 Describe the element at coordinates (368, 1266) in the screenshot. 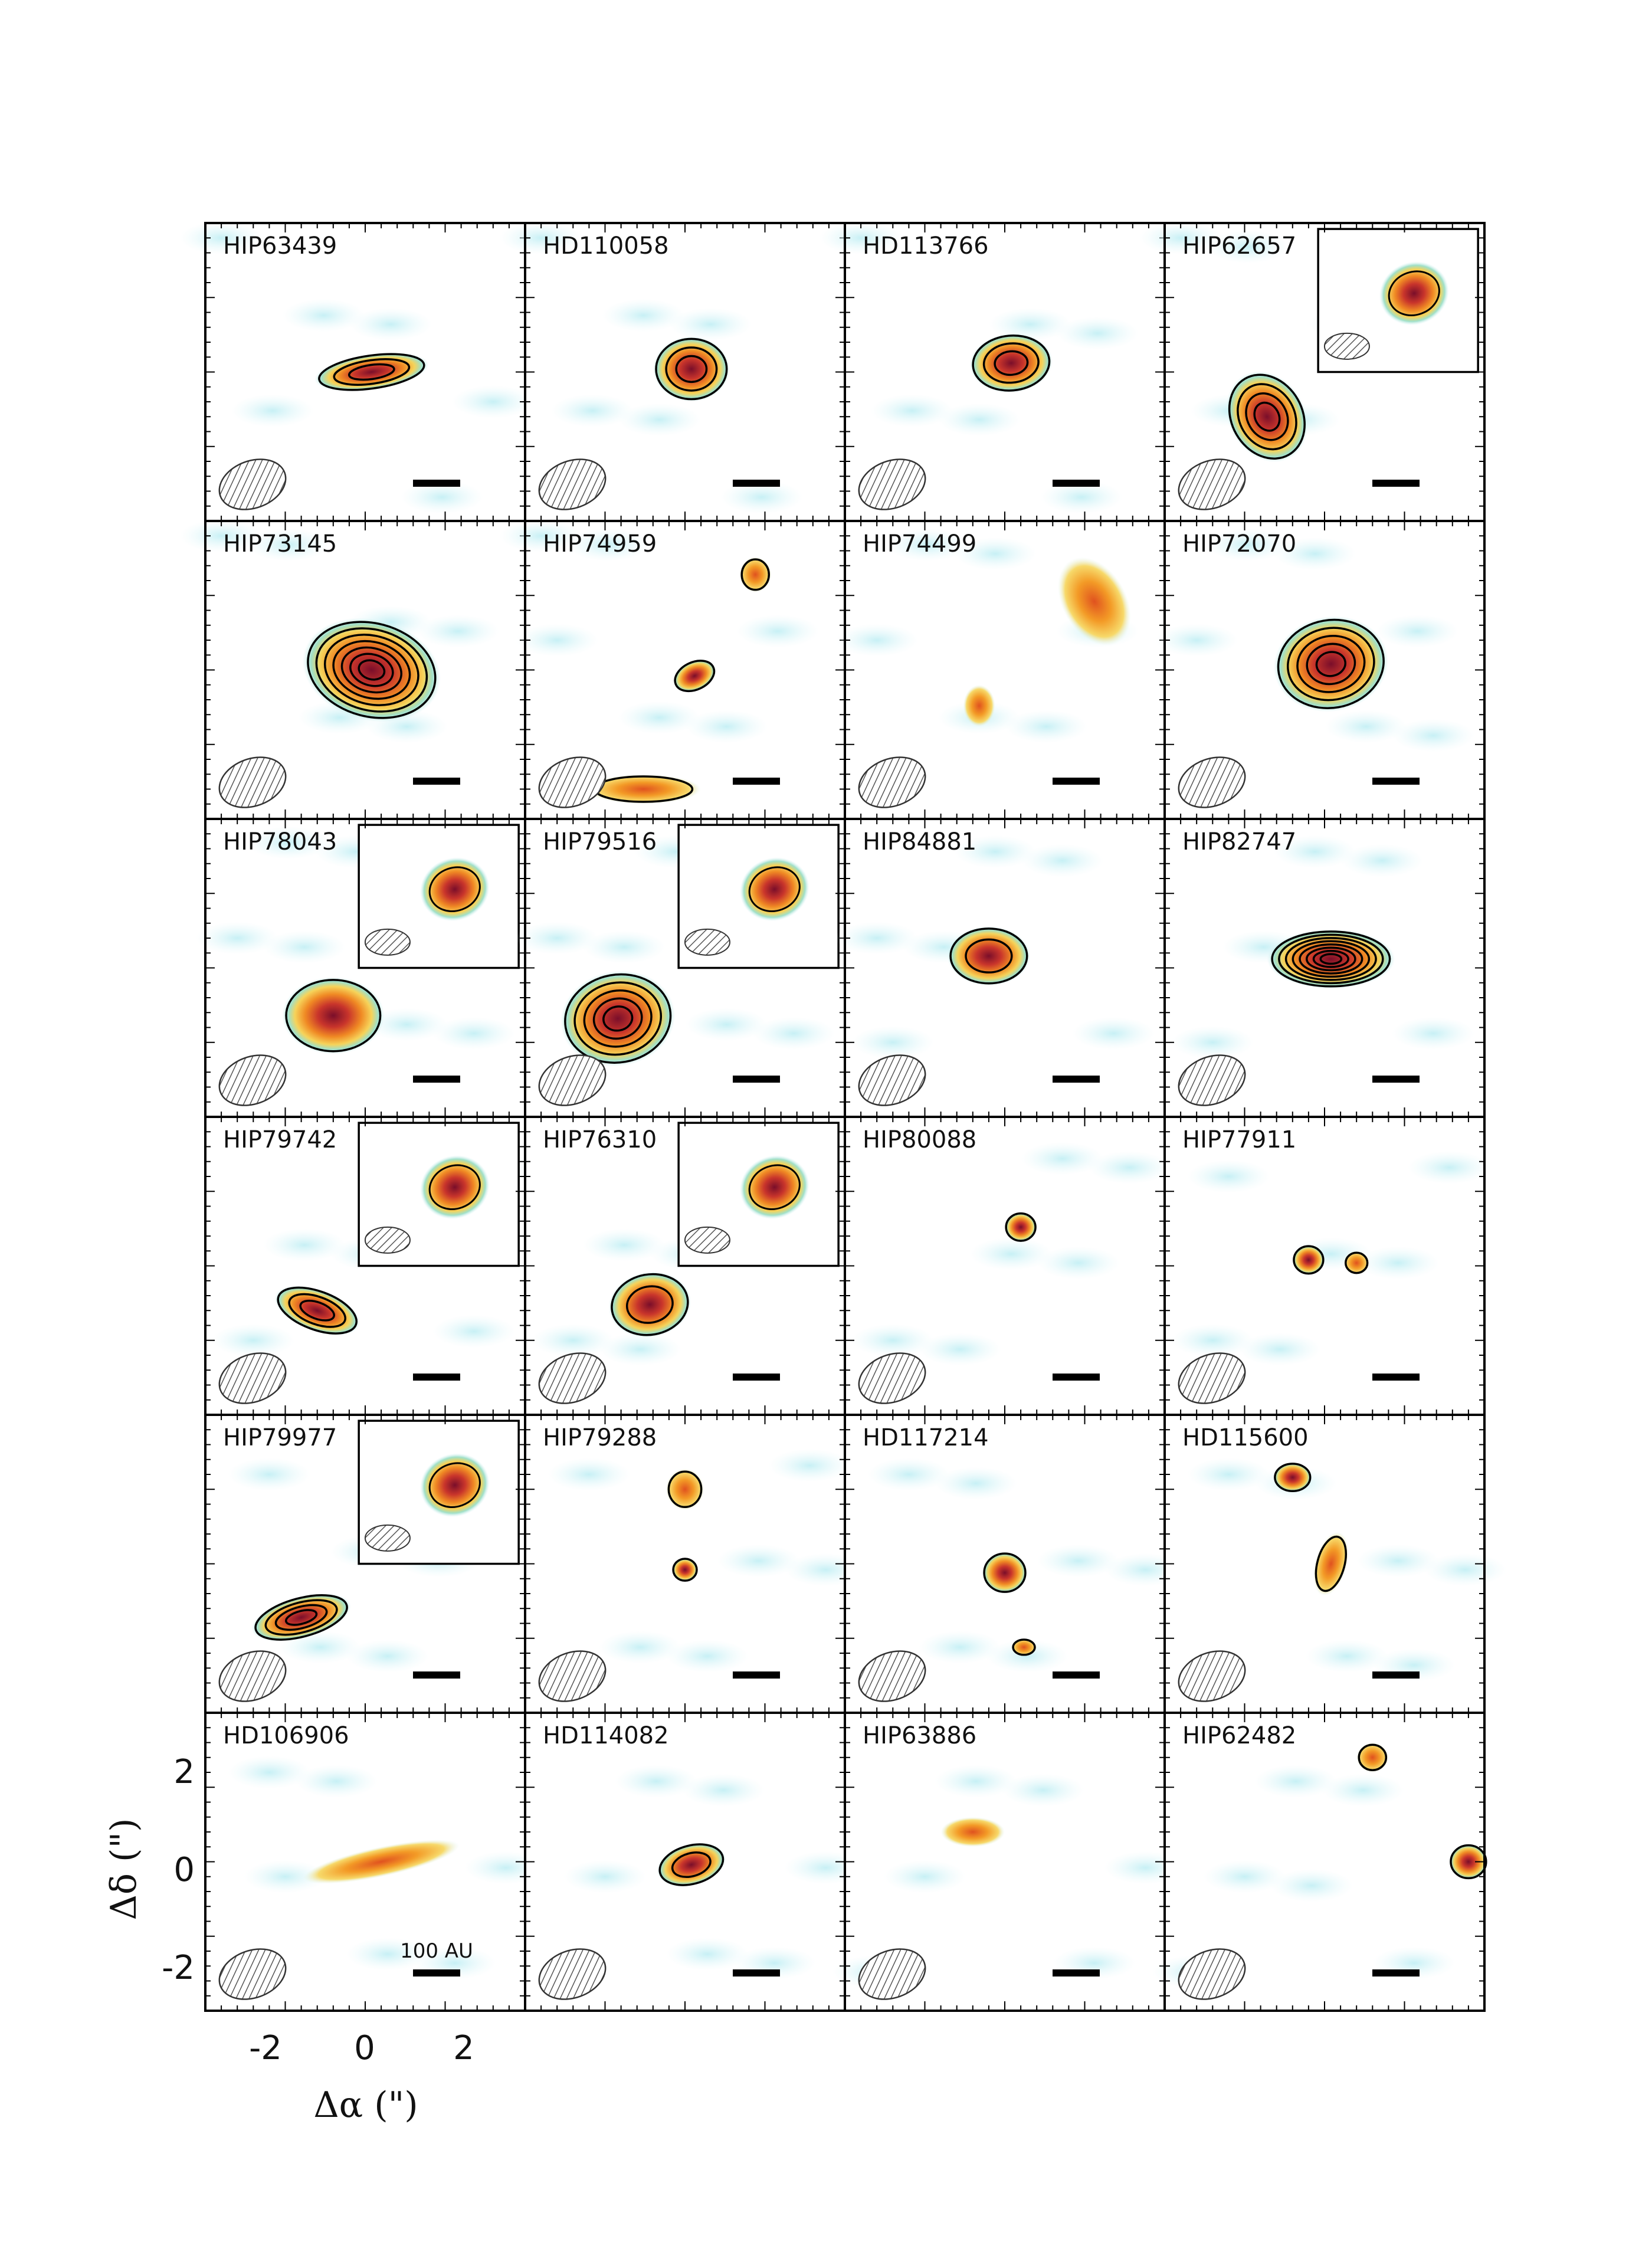

I see `panel: HIP79742` at that location.